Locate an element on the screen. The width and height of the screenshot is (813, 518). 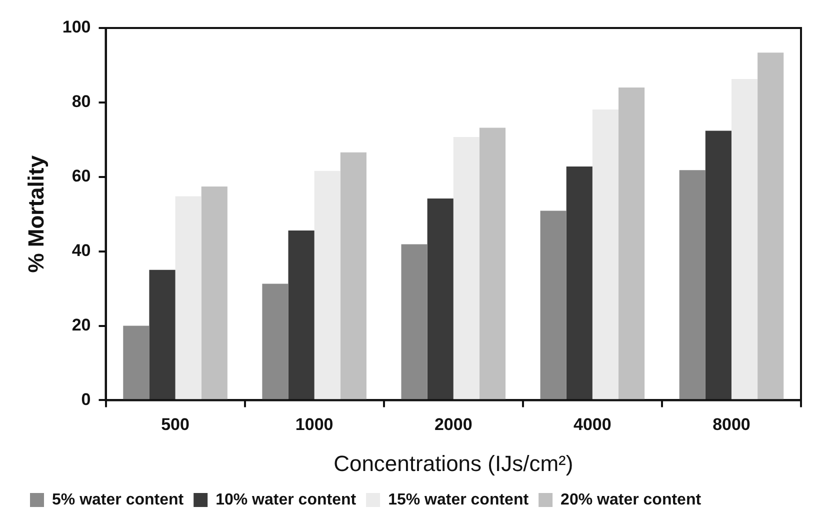
legend-label: 10% water content is located at coordinates (286, 499).